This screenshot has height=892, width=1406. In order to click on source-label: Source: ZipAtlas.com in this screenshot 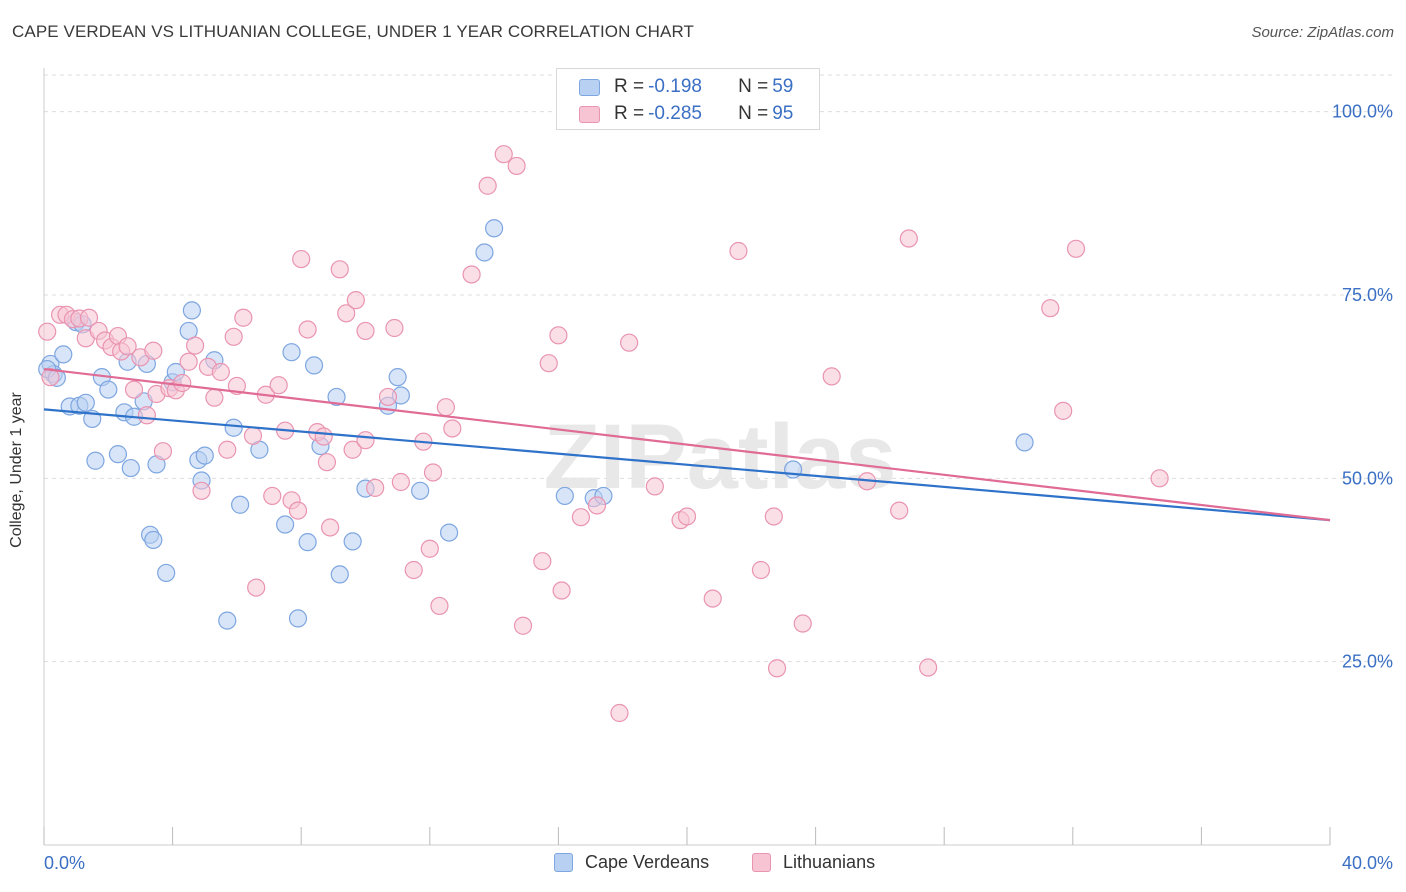, I will do `click(1322, 32)`.